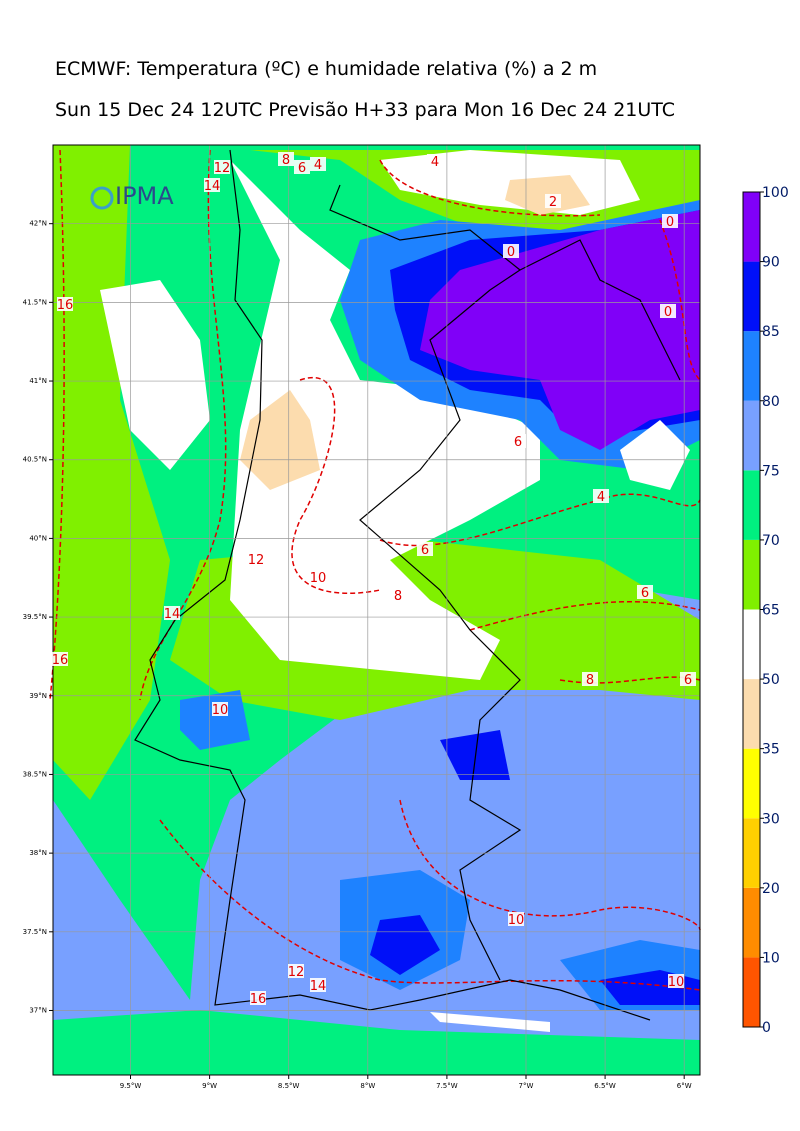 This screenshot has height=1131, width=800. What do you see at coordinates (35, 302) in the screenshot?
I see `y-tick-label: 41.5°N` at bounding box center [35, 302].